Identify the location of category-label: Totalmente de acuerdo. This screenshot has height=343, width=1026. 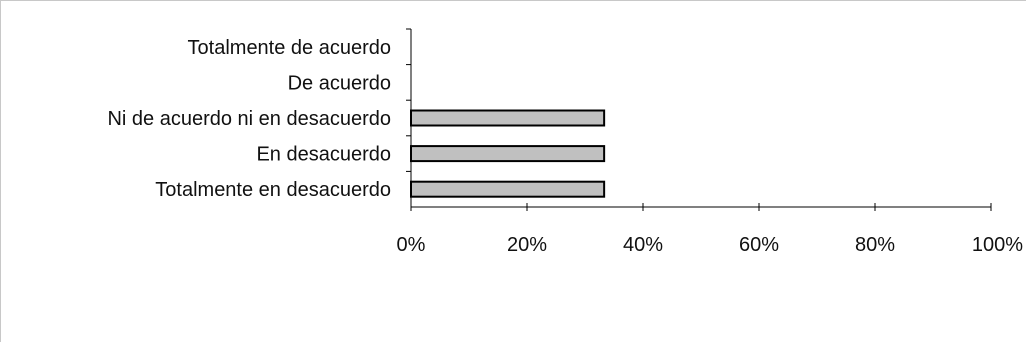
(289, 48).